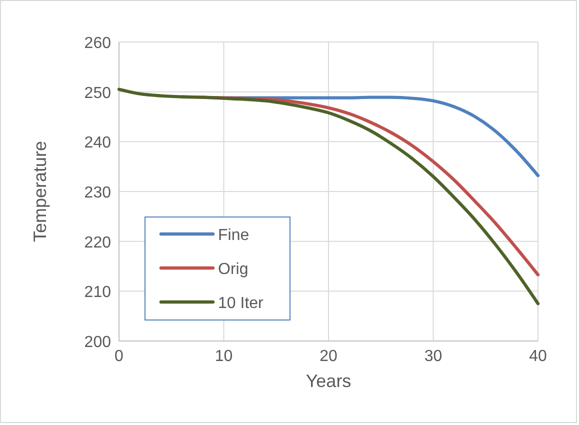 This screenshot has height=425, width=579. I want to click on legend-label: Fine, so click(234, 235).